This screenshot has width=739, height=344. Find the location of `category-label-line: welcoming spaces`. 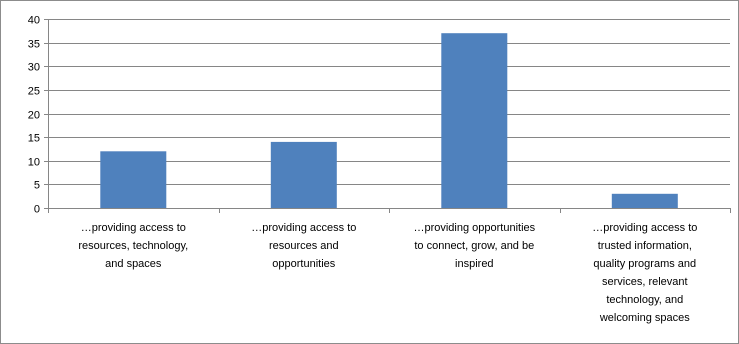

category-label-line: welcoming spaces is located at coordinates (644, 318).